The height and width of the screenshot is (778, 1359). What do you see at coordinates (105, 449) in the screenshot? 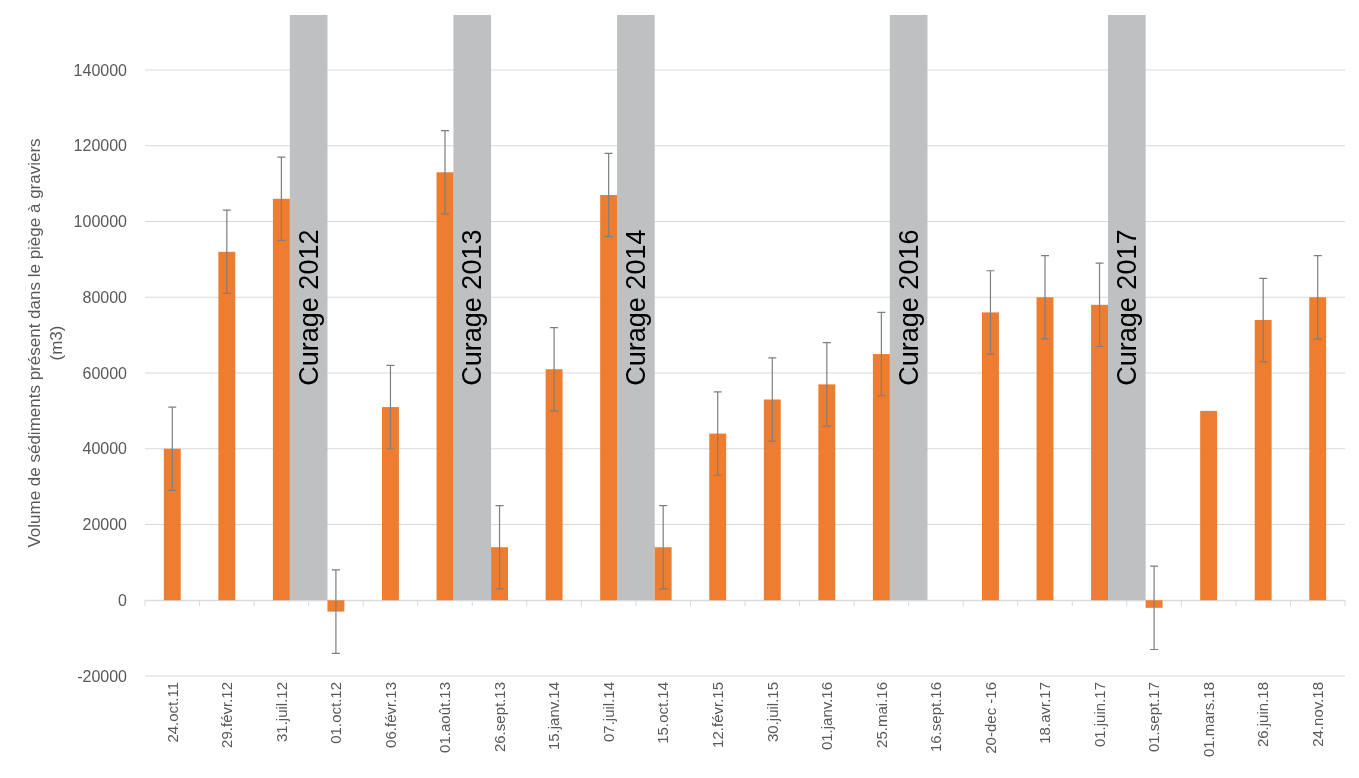
I see `y-tick-label: 40000` at bounding box center [105, 449].